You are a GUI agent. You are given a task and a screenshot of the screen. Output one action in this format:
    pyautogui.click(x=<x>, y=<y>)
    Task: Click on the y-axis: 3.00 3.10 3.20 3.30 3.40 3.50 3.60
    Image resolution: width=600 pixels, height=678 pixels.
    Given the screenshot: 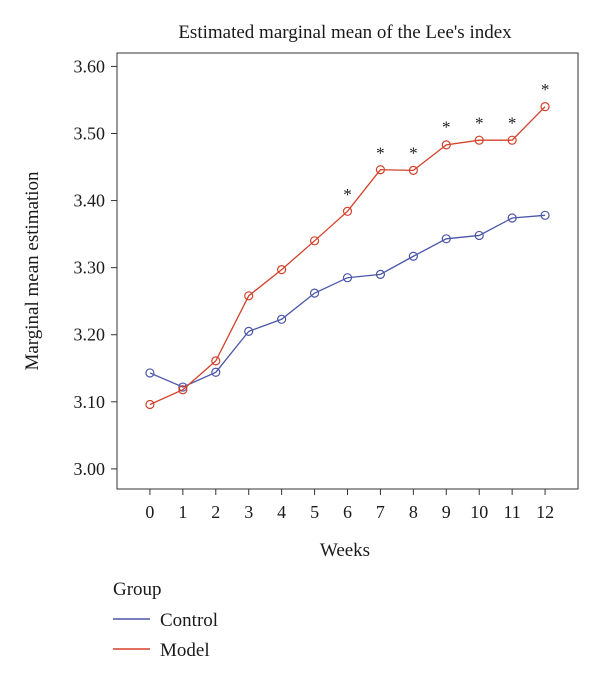 What is the action you would take?
    pyautogui.click(x=95, y=267)
    